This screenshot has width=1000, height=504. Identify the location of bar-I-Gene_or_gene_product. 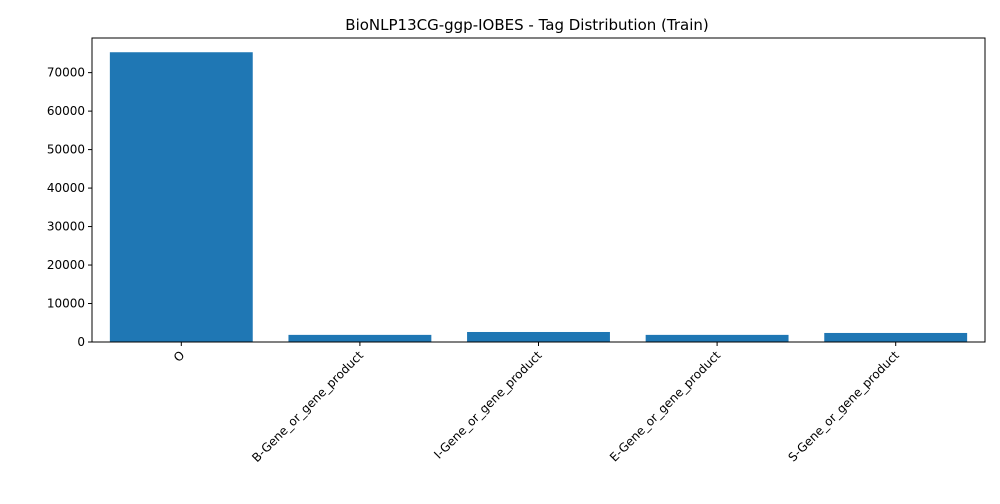
(538, 336).